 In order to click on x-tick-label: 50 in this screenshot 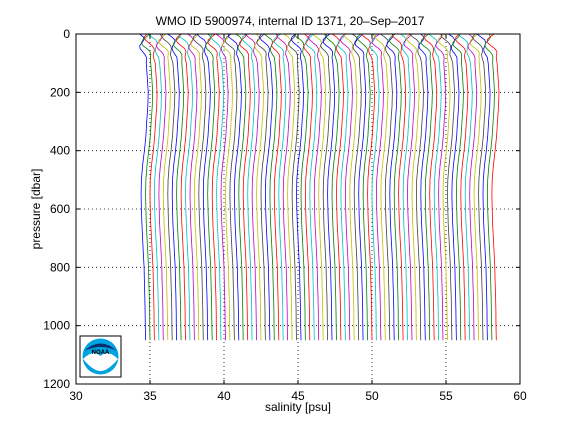, I will do `click(372, 396)`.